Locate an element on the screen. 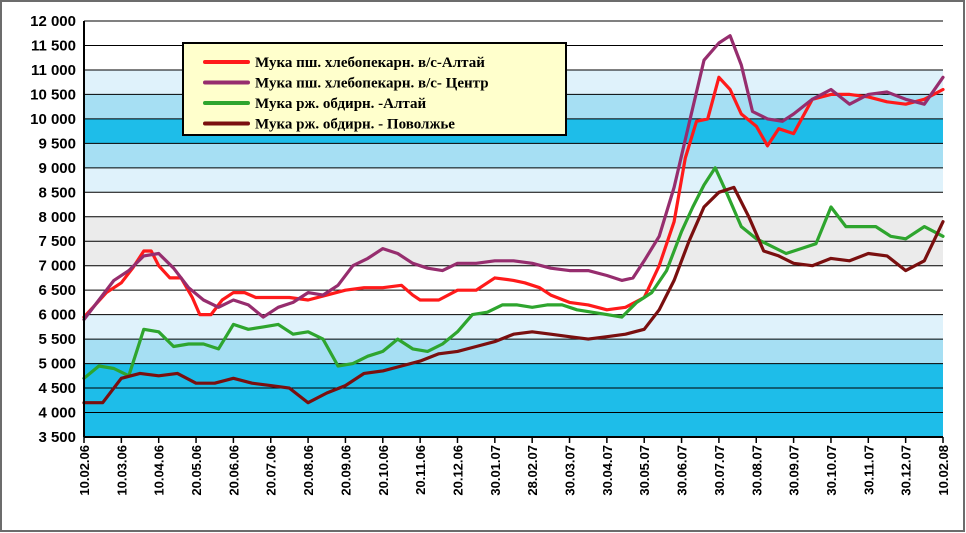  y-tick-label: 8 500 is located at coordinates (57, 192).